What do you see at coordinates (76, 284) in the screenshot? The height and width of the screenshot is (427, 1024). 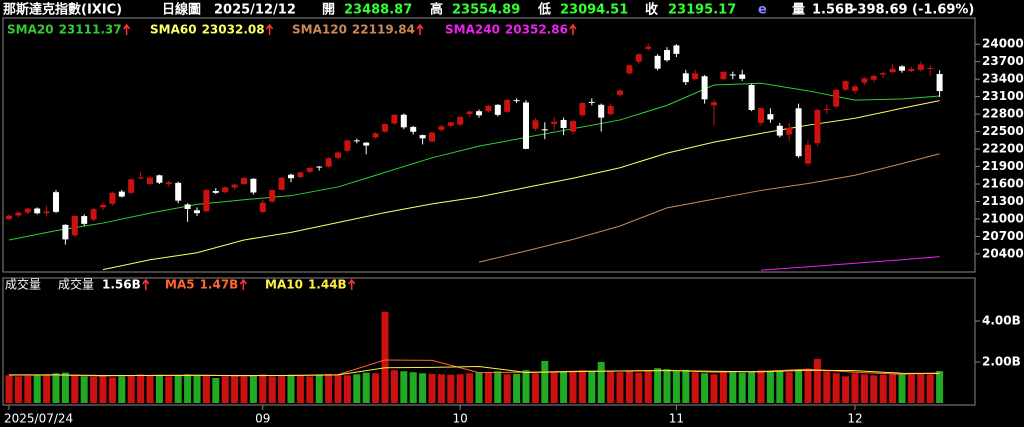 I see `legend-name: 成交量` at bounding box center [76, 284].